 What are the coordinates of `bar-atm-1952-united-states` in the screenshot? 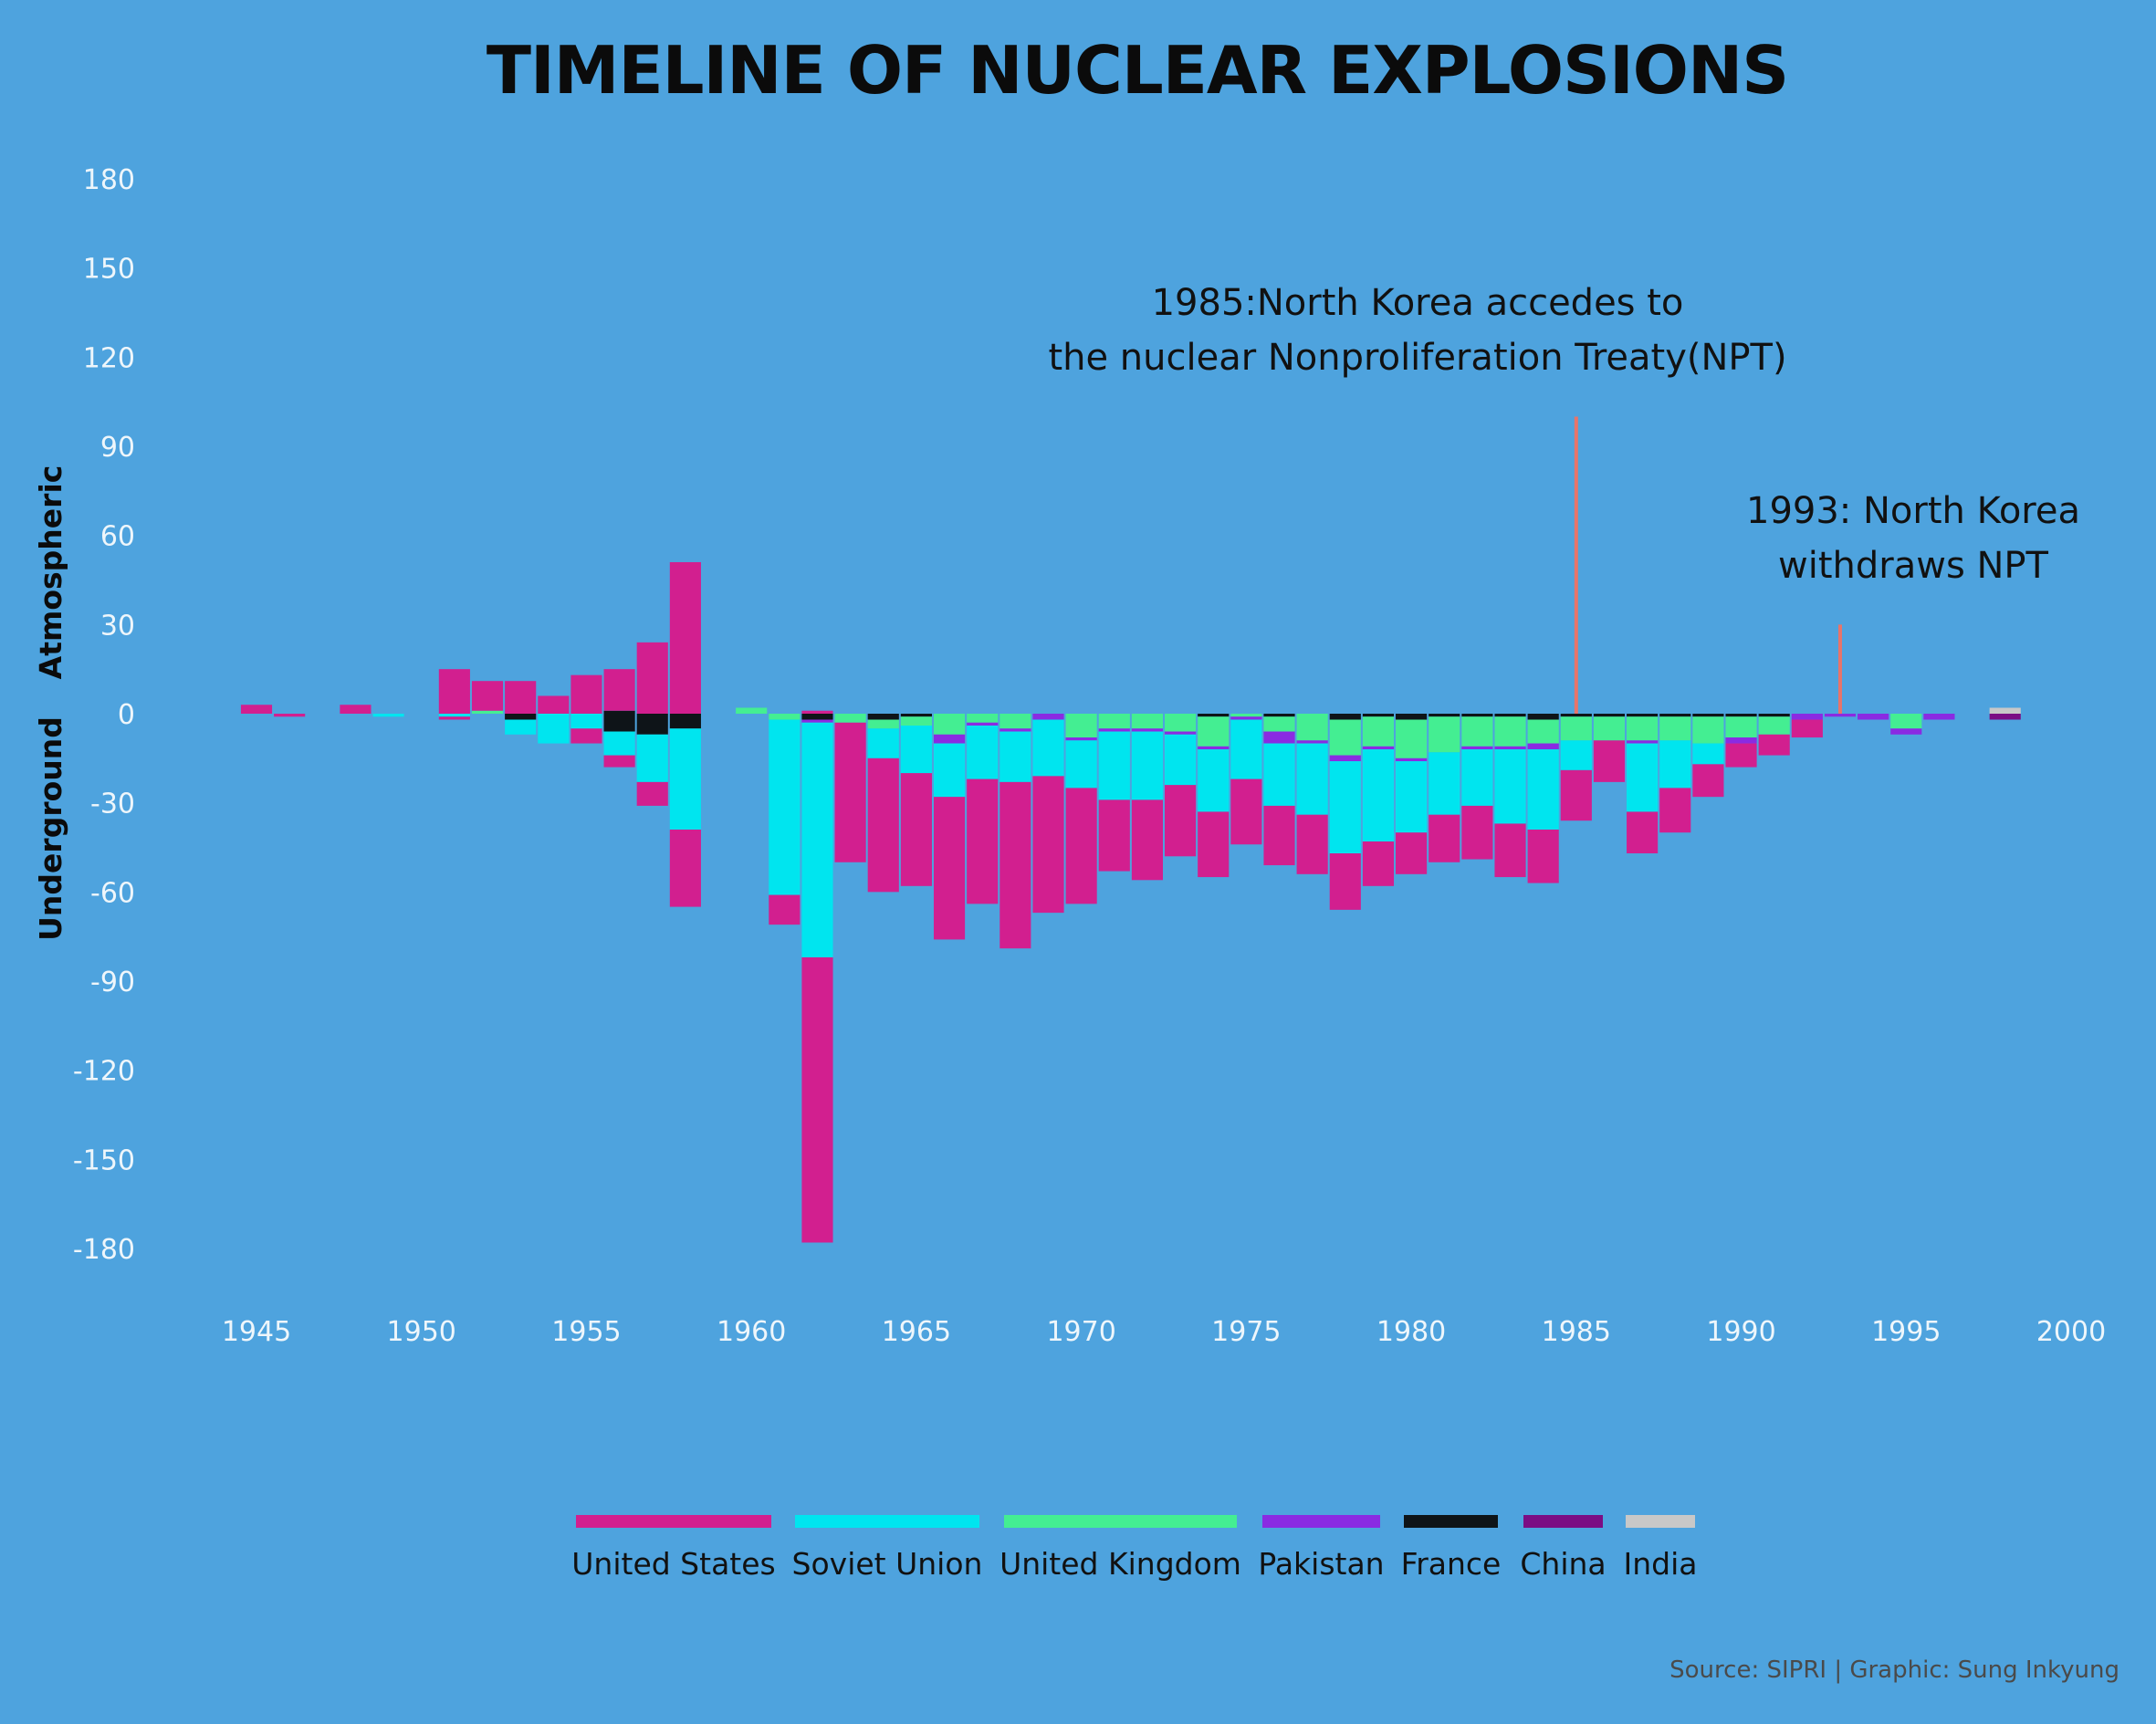 It's located at (487, 696).